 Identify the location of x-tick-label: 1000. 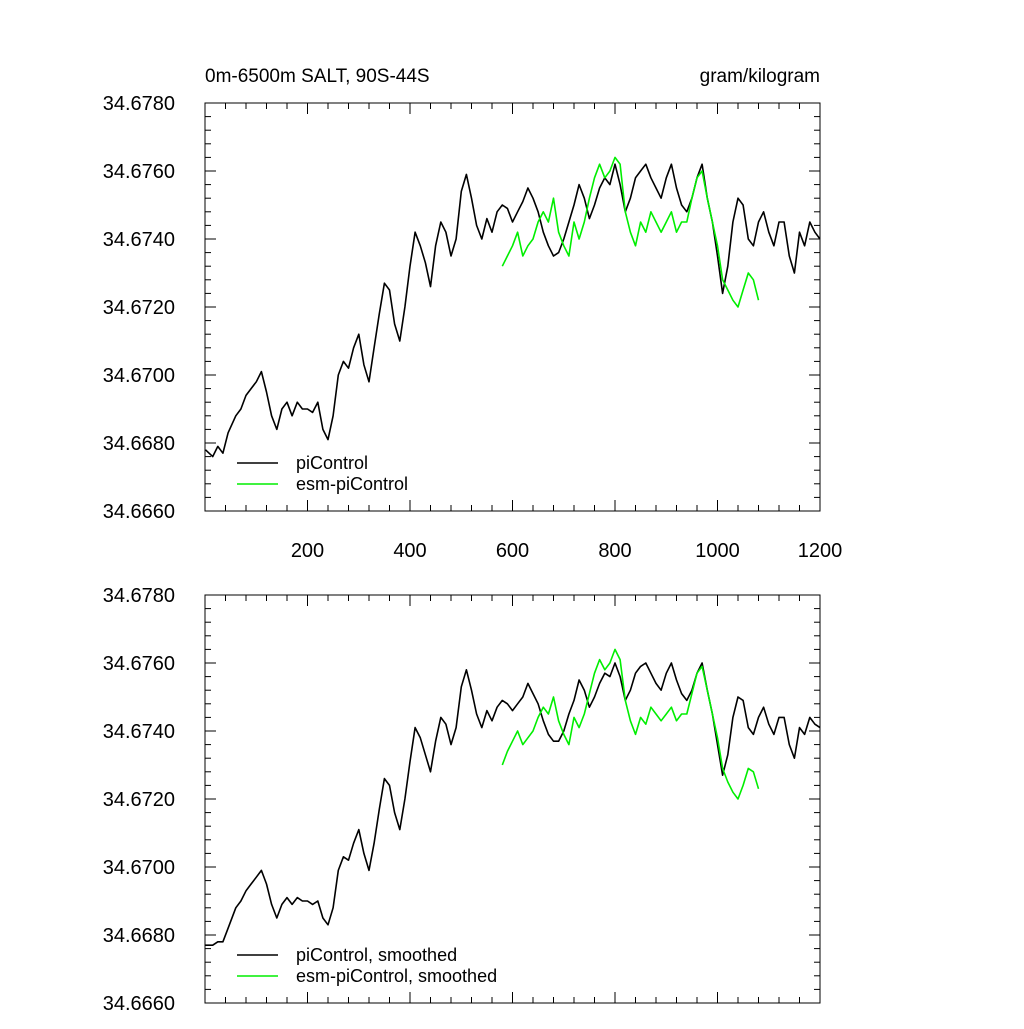
(717, 551).